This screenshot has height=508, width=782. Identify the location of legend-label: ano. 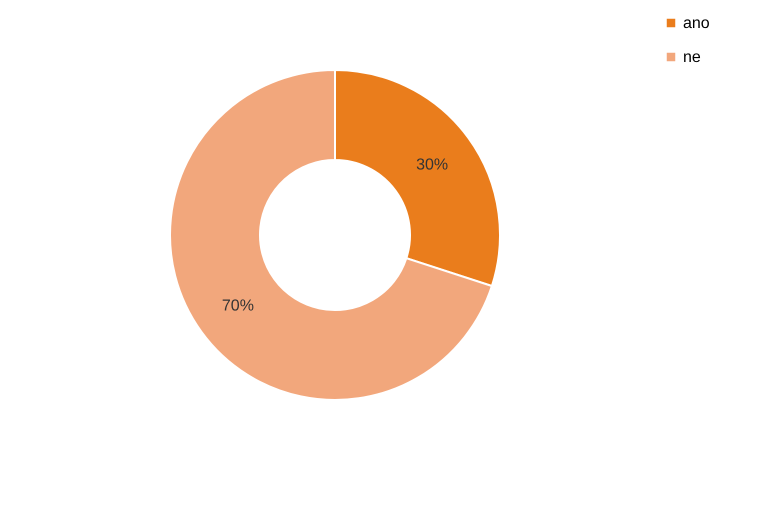
(696, 23).